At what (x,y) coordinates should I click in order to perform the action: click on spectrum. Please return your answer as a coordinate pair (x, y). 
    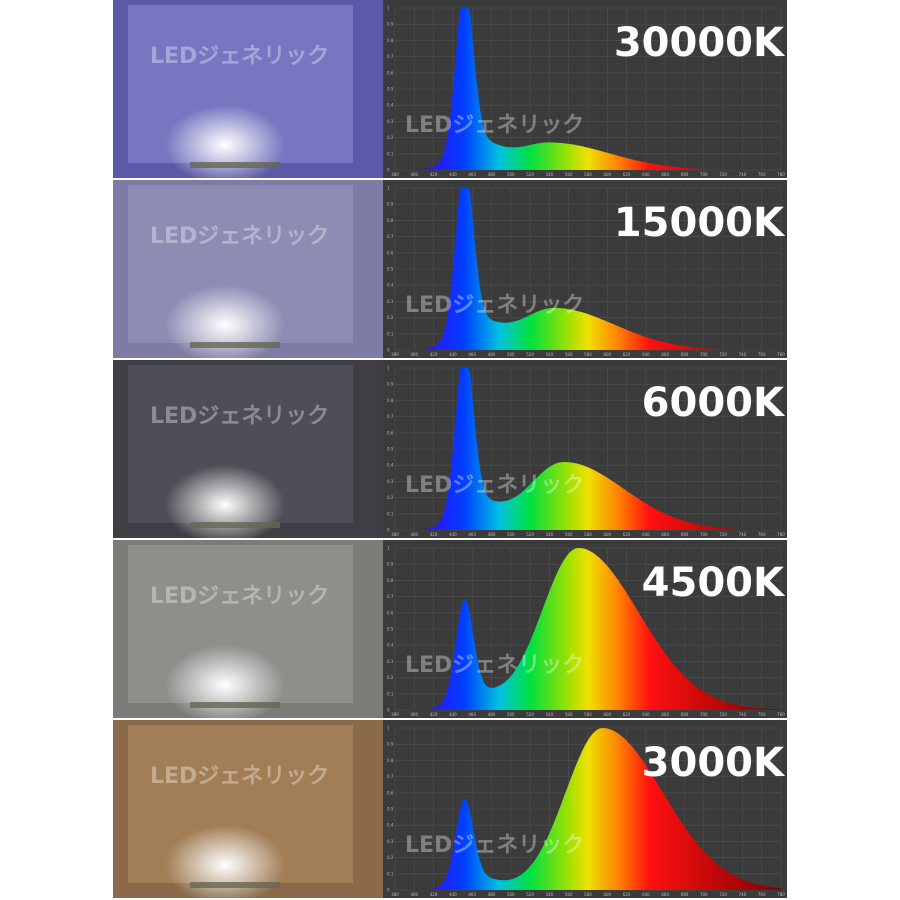
    Looking at the image, I should click on (588, 449).